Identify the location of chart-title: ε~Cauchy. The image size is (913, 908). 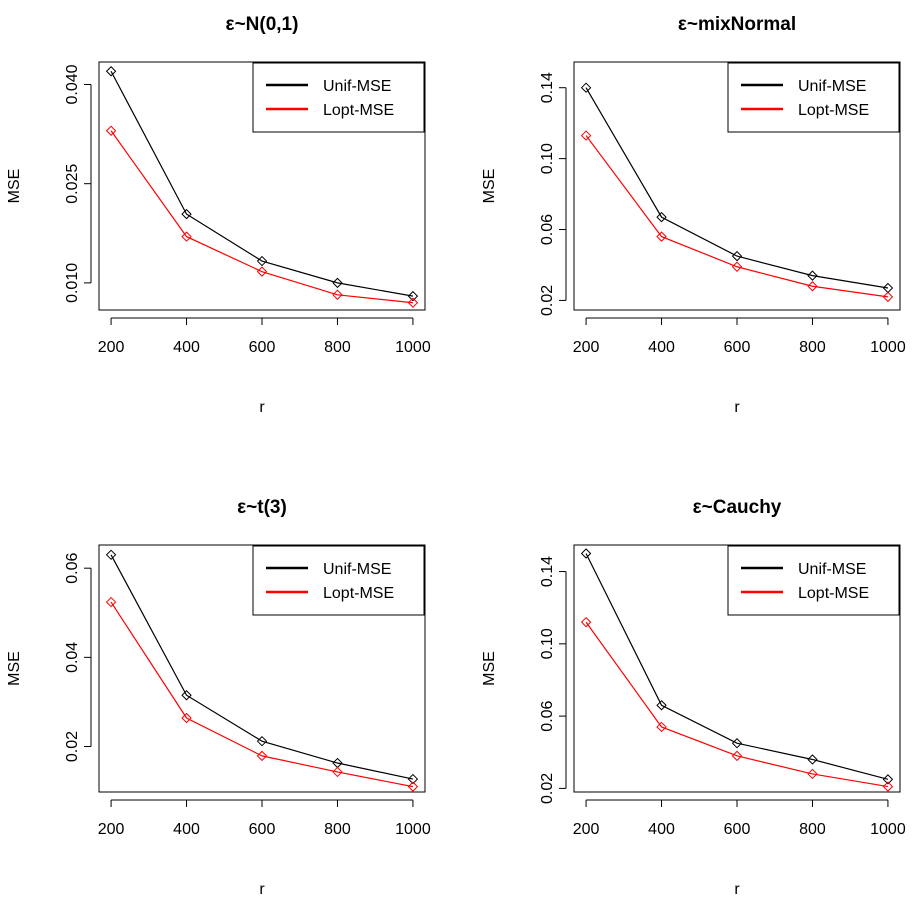
(737, 507).